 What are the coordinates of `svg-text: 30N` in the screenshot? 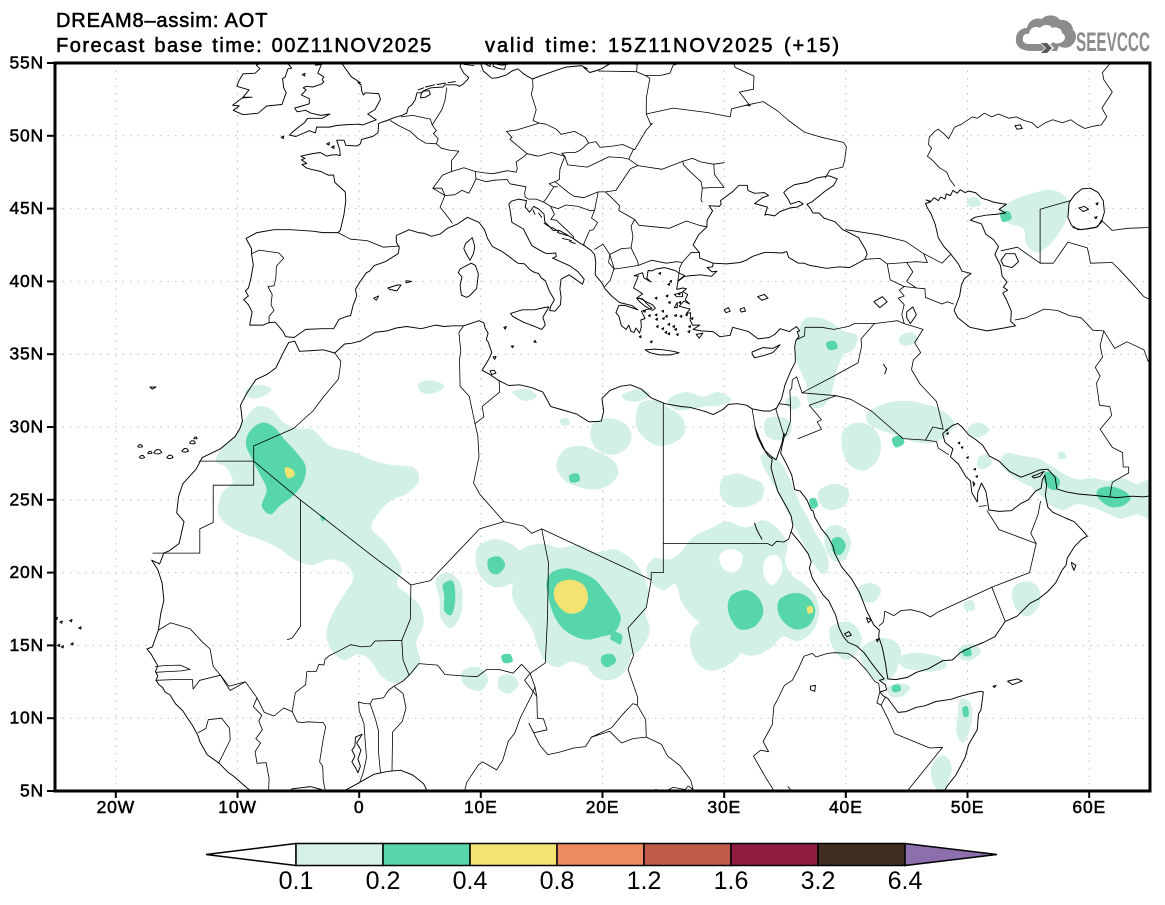 It's located at (26, 427).